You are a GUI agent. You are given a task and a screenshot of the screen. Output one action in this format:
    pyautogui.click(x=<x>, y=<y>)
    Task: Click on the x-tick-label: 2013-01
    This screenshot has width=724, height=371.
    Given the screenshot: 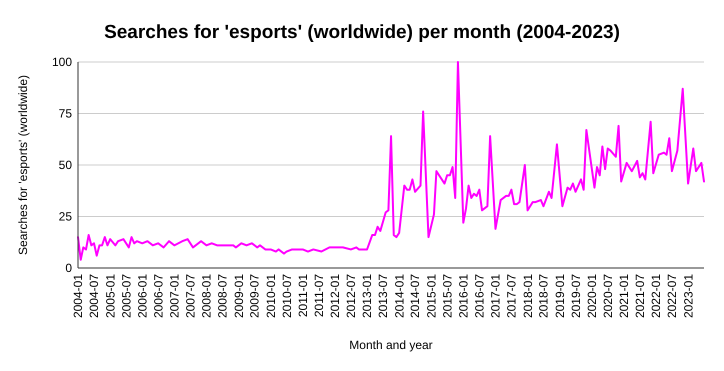 What is the action you would take?
    pyautogui.click(x=367, y=296)
    